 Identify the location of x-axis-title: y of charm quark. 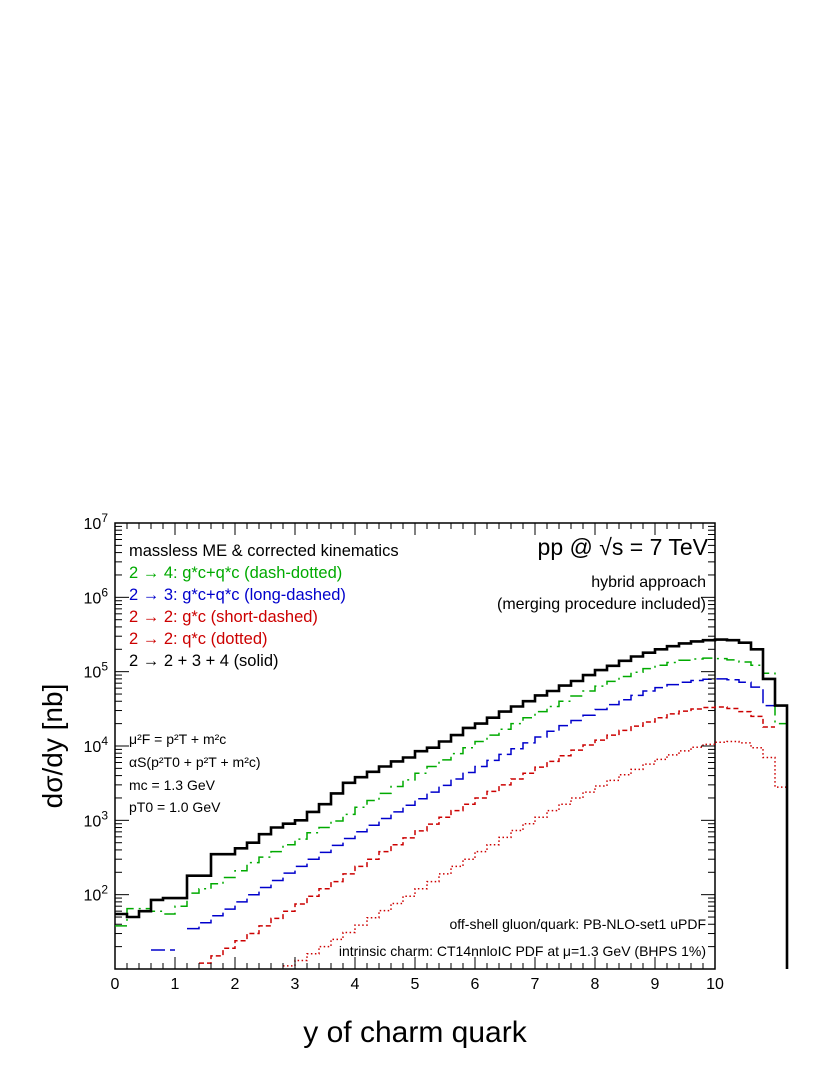
(415, 1032).